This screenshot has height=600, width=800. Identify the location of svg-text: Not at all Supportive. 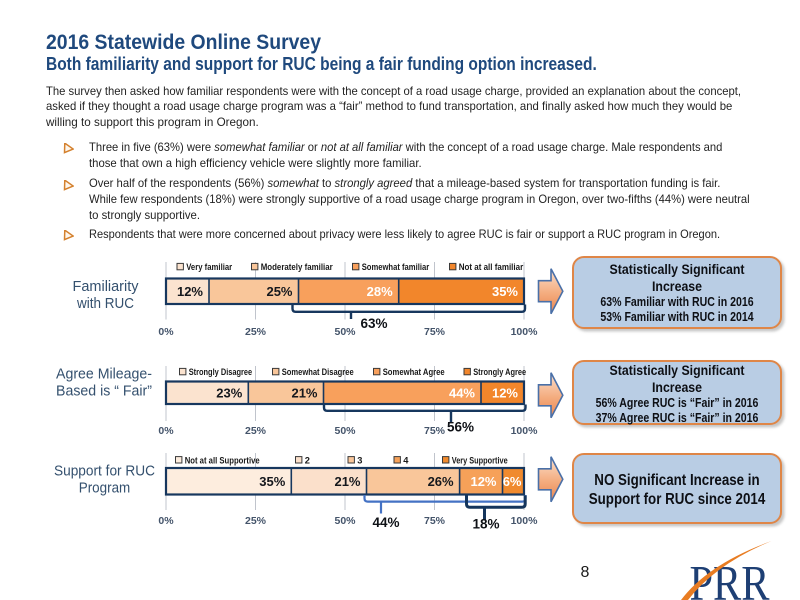
(222, 460).